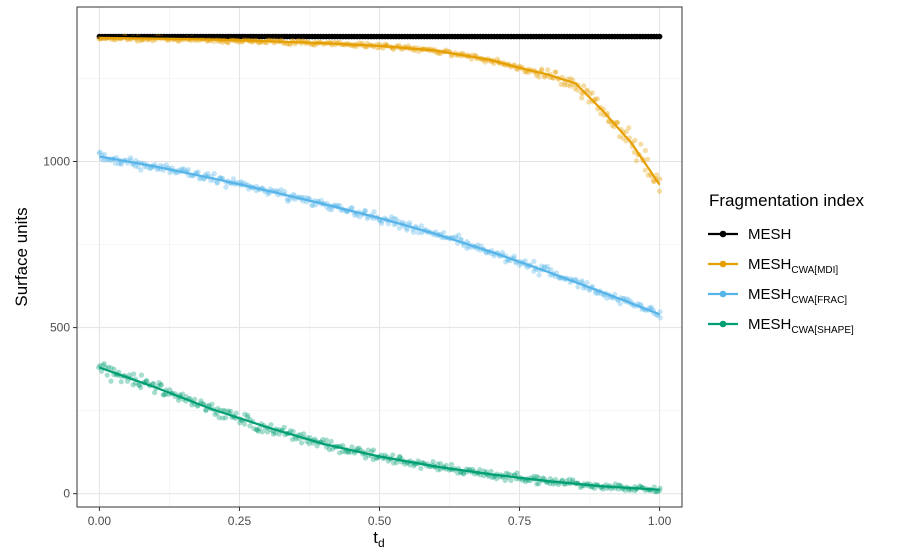  Describe the element at coordinates (56, 161) in the screenshot. I see `y-tick-label: 1000` at that location.